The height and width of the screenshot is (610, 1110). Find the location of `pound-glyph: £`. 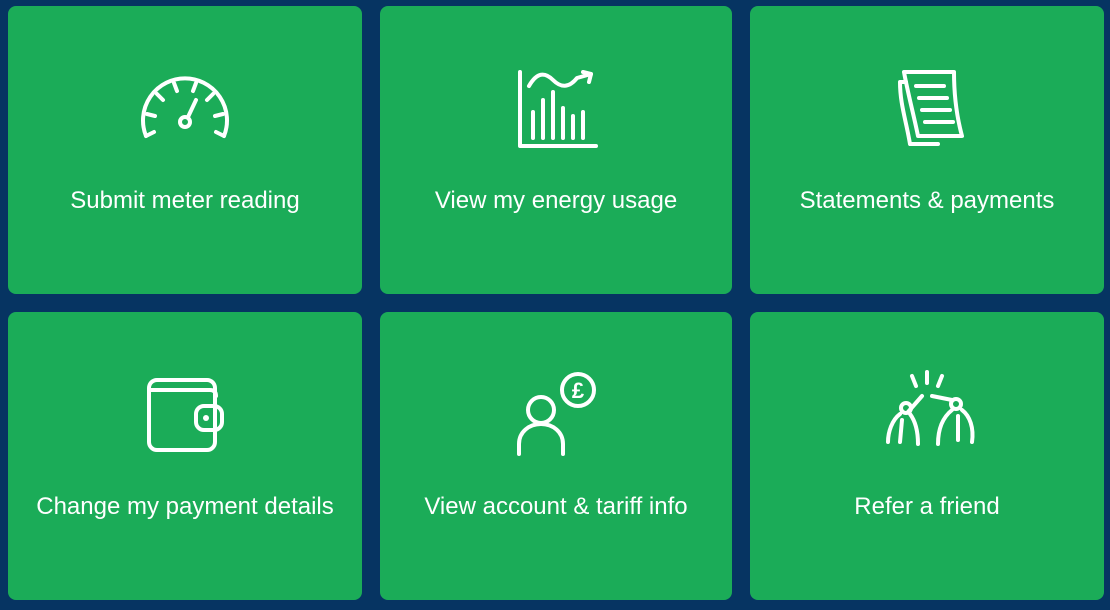

pound-glyph: £ is located at coordinates (578, 390).